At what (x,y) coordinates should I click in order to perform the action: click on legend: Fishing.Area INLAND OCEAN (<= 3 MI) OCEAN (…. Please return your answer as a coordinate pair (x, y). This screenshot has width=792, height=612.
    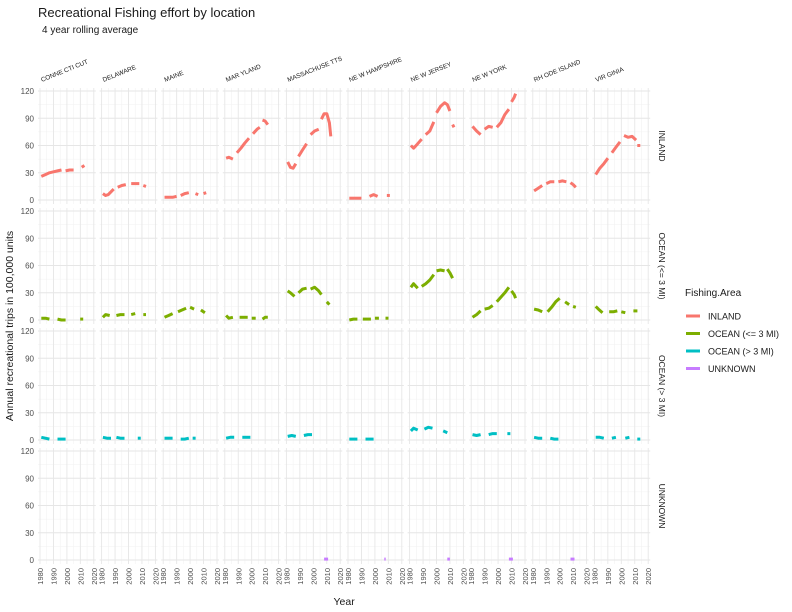
    Looking at the image, I should click on (732, 331).